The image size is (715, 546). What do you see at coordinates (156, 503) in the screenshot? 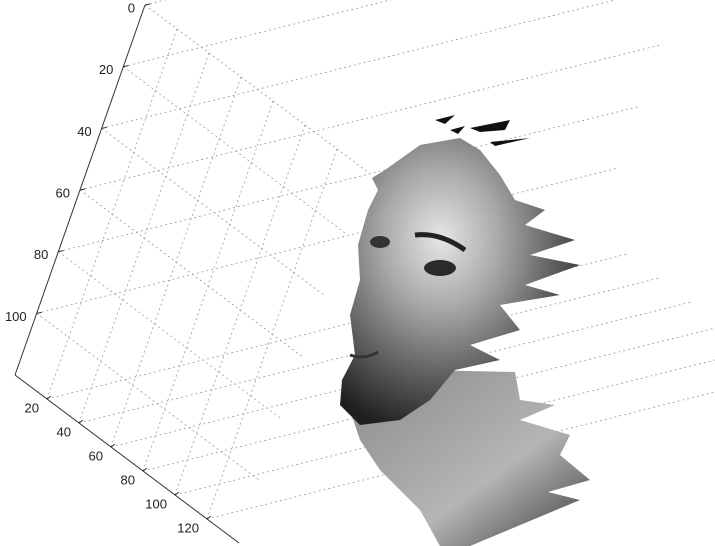
I see `x-tick-label: 100` at bounding box center [156, 503].